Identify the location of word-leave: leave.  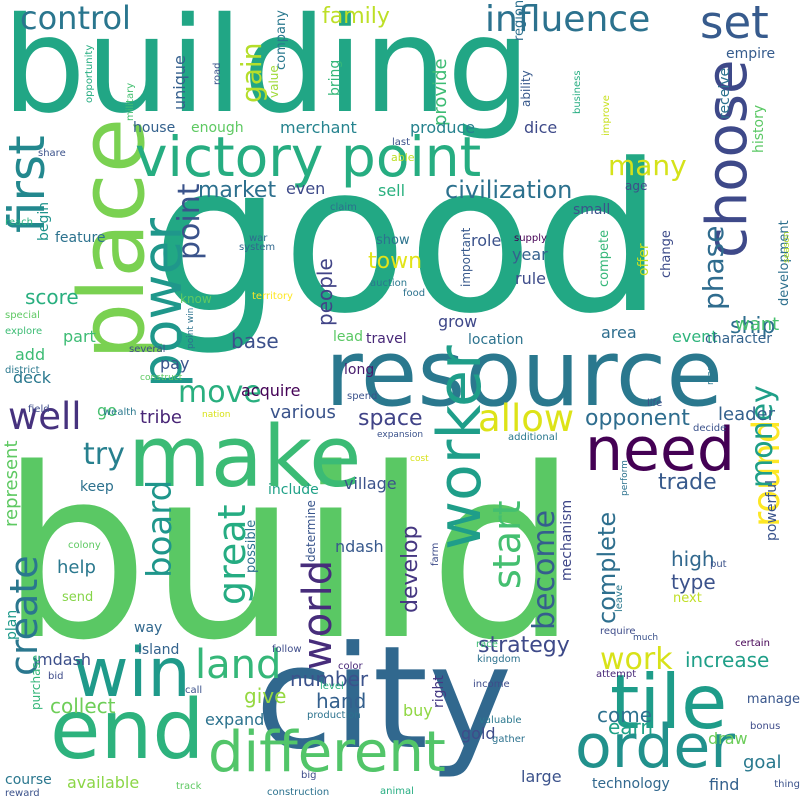
(619, 598).